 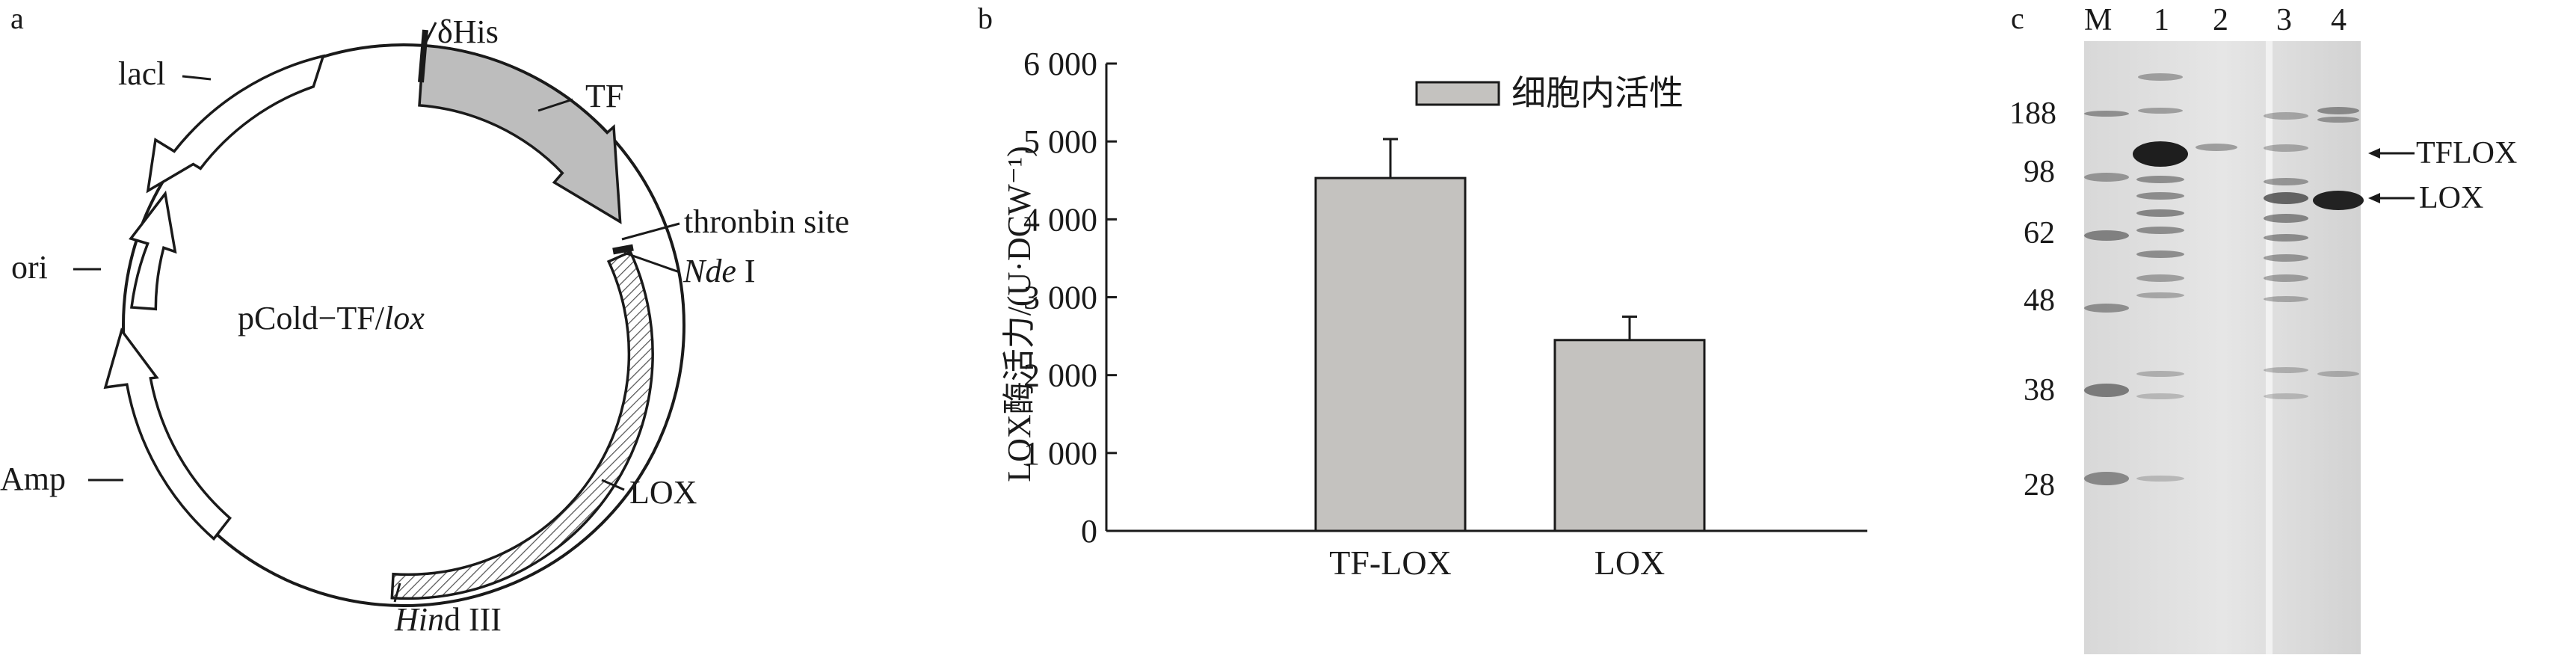 What do you see at coordinates (2222, 347) in the screenshot?
I see `gel-background` at bounding box center [2222, 347].